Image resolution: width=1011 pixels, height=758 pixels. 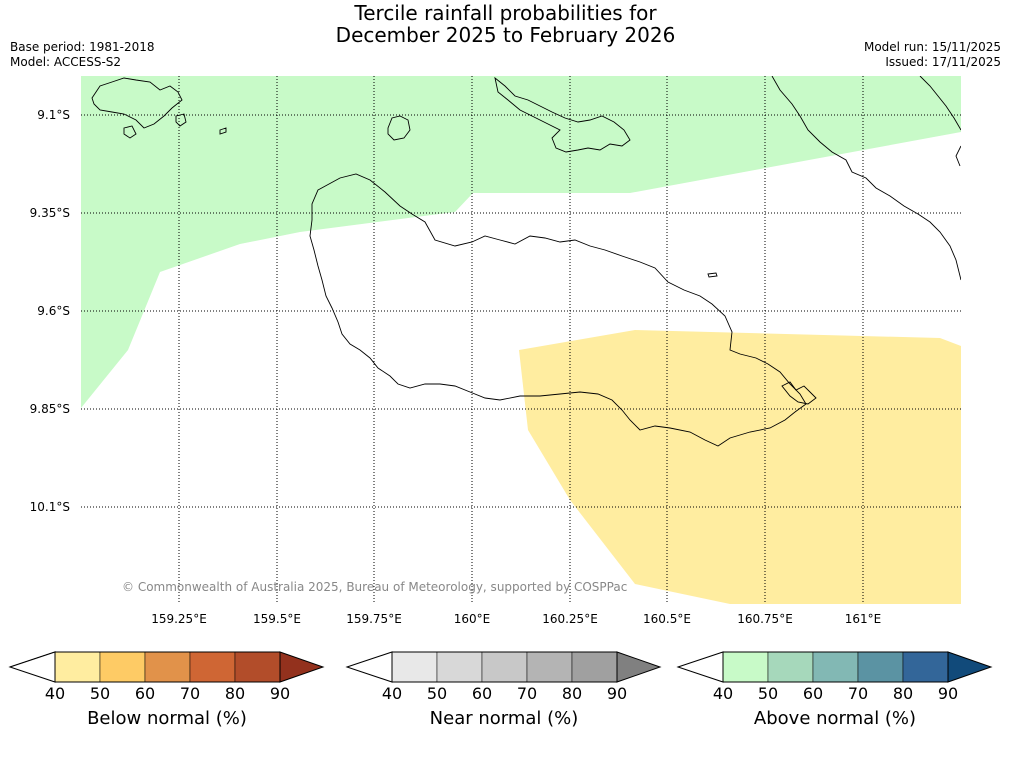 I want to click on florida-islands, so click(x=562, y=114).